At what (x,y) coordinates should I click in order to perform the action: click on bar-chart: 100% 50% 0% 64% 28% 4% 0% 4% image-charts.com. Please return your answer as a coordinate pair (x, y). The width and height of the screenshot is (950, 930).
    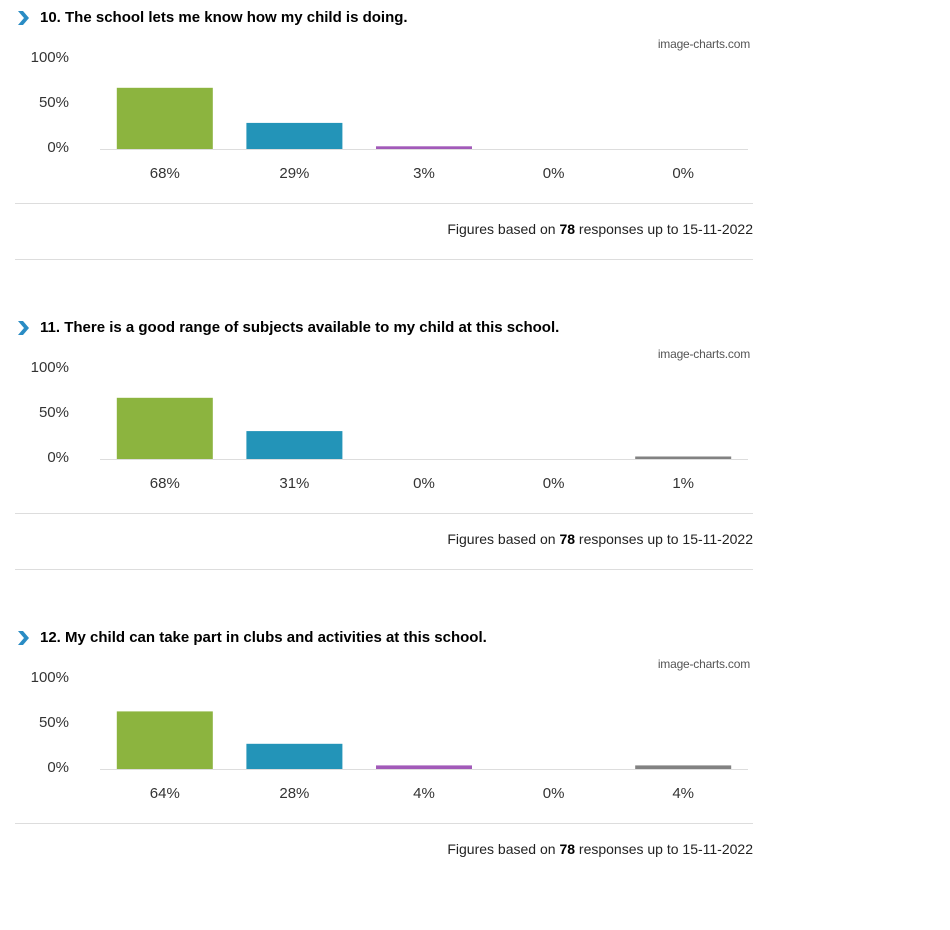
    Looking at the image, I should click on (387, 730).